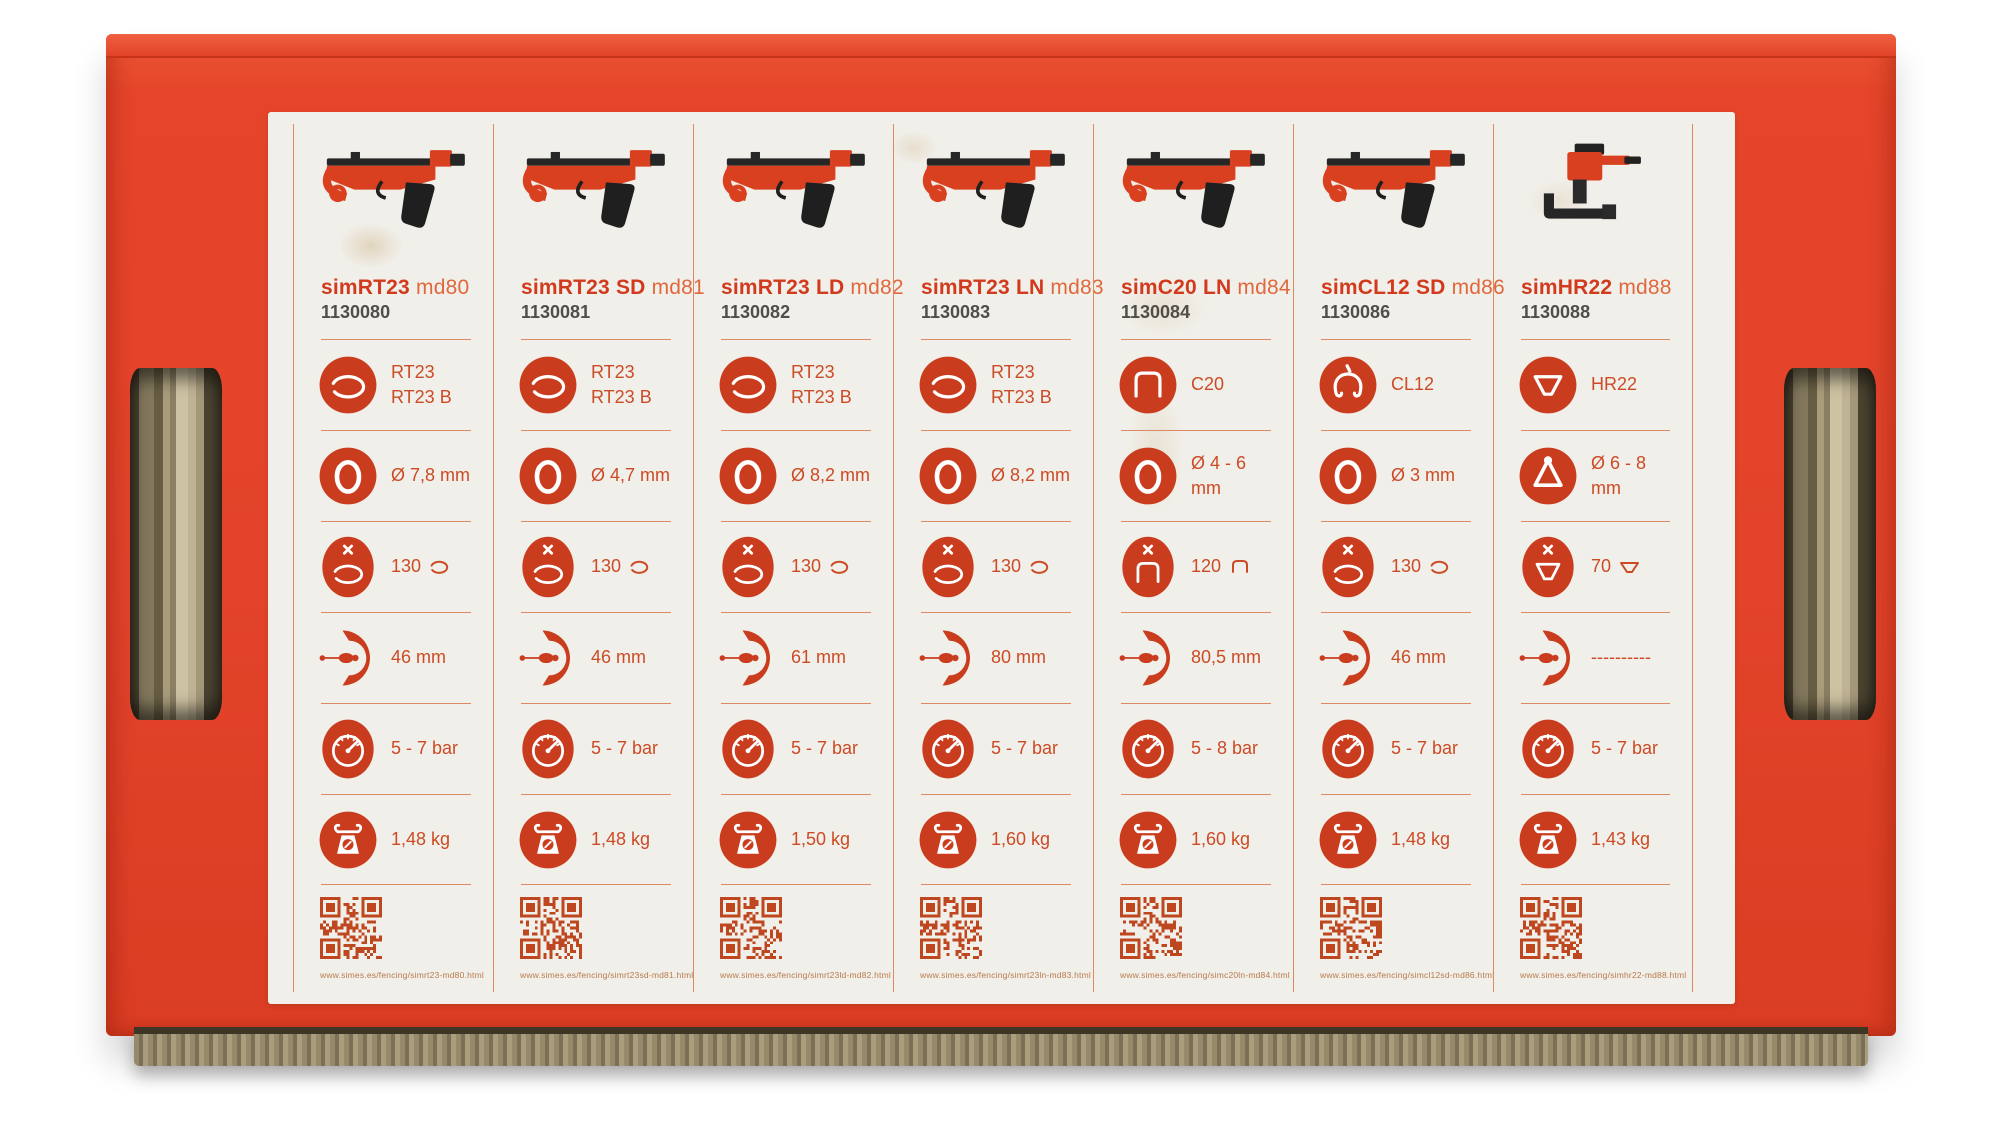 This screenshot has height=1125, width=2000. I want to click on product-url: www.simes.es/fencing/simcl12sd-md86.html, so click(1407, 975).